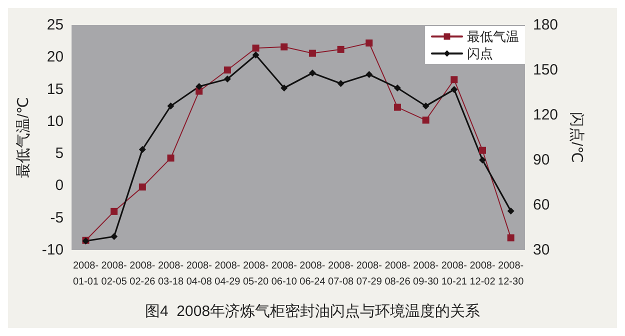 This screenshot has height=336, width=625. What do you see at coordinates (397, 274) in the screenshot?
I see `x-tick-label: 2008- 08-26` at bounding box center [397, 274].